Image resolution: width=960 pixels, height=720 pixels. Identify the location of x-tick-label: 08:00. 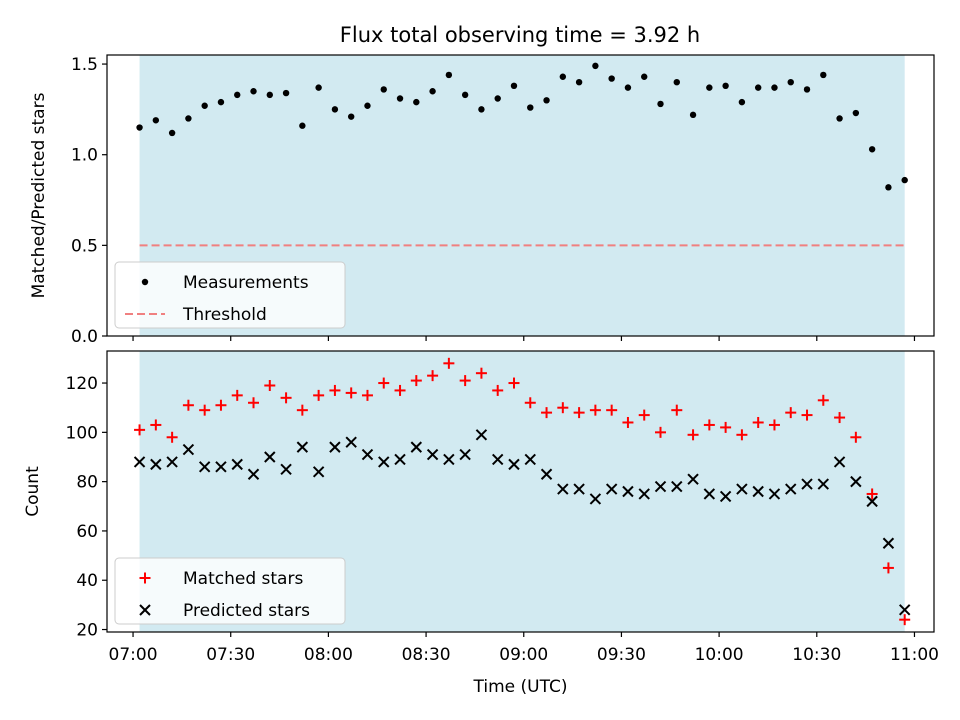
(328, 655).